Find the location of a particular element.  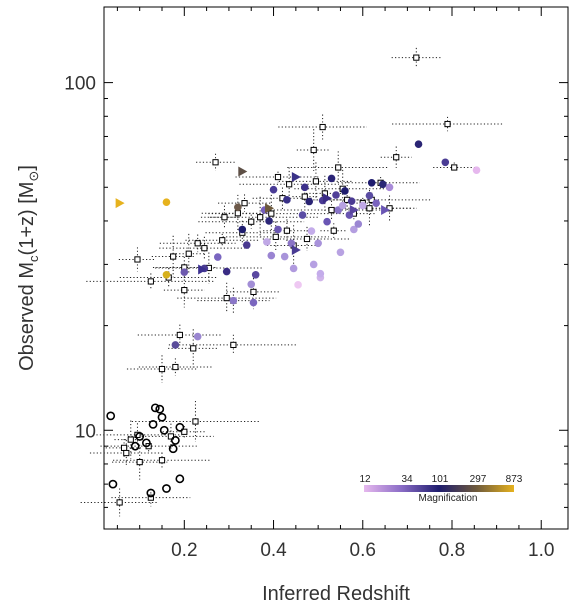

x-tick-label: 0.4 is located at coordinates (273, 550).